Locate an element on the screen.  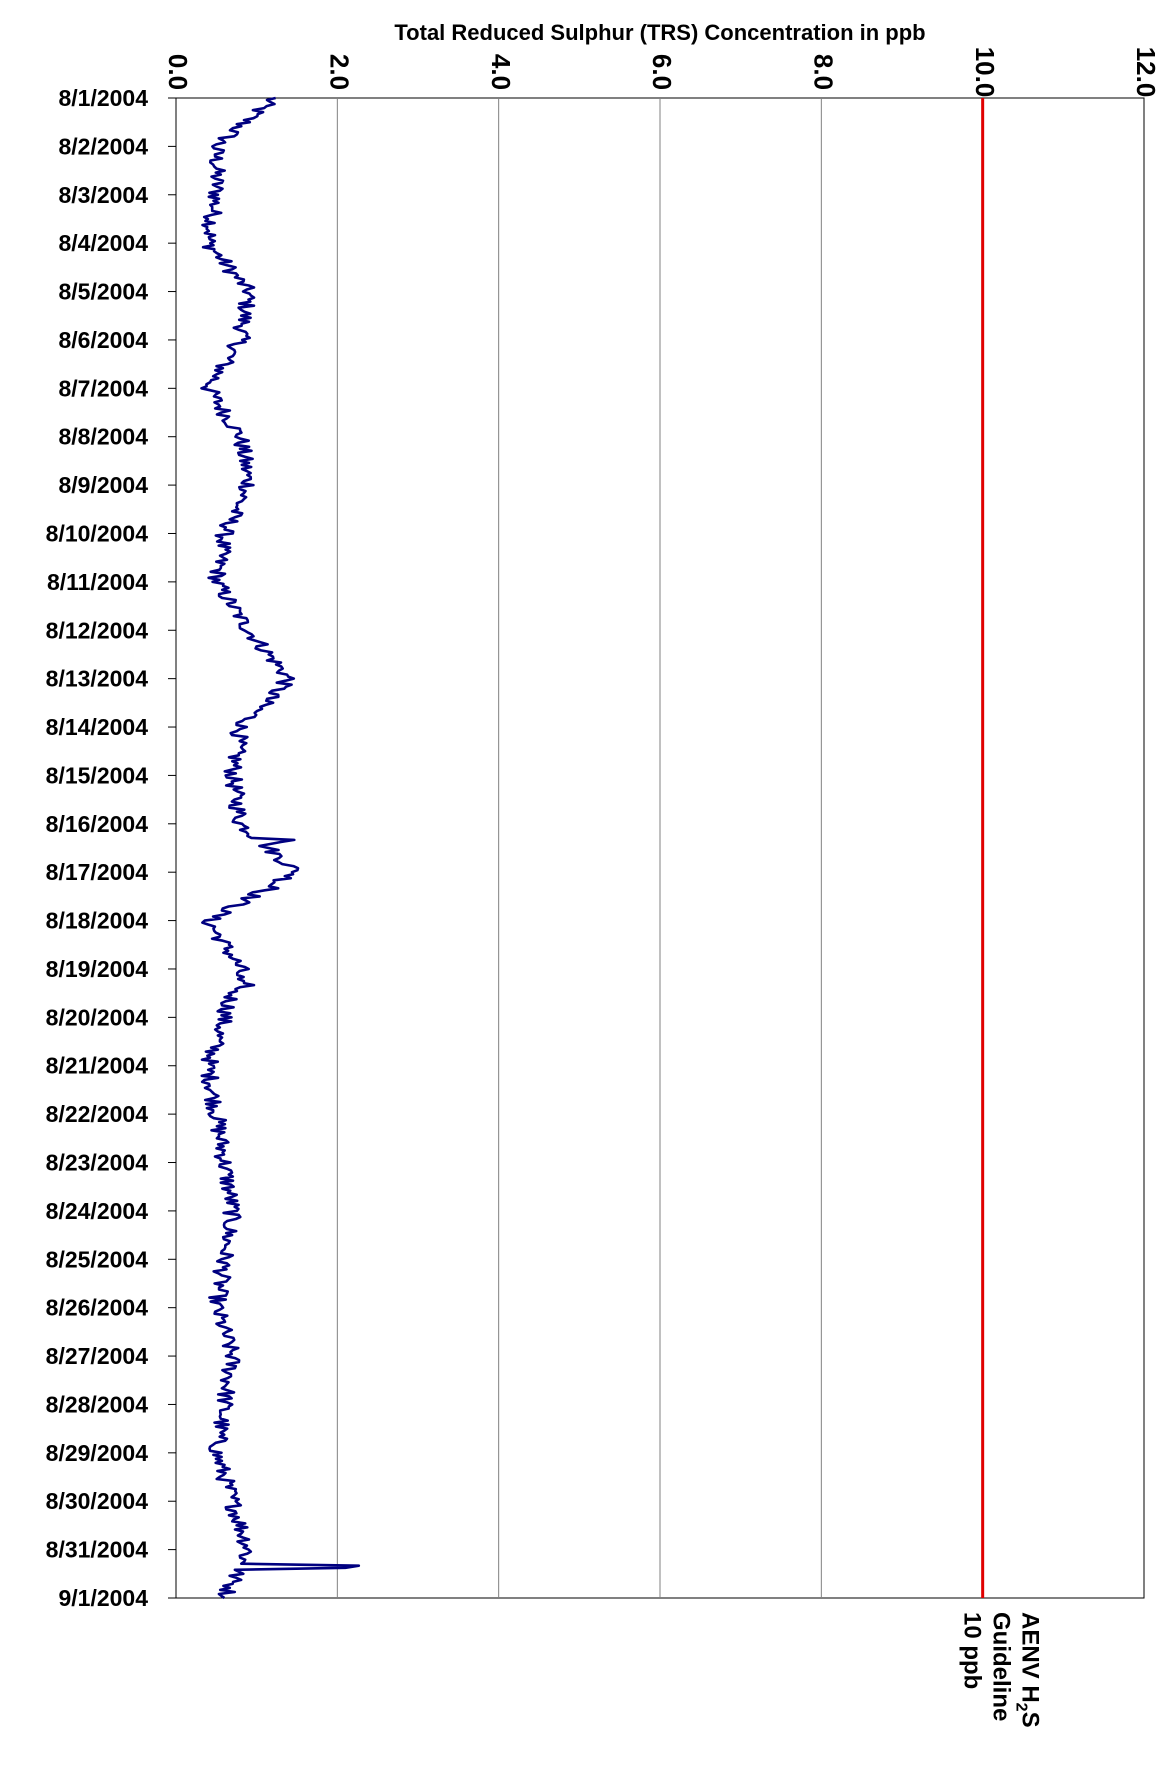
trs-series-line is located at coordinates (280, 848).